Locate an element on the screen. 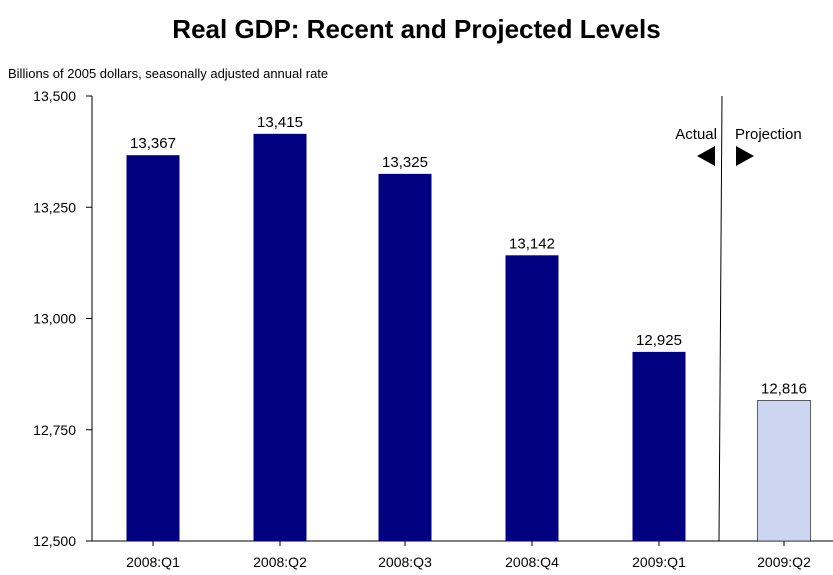 The height and width of the screenshot is (575, 833). annotations: Actual Projection is located at coordinates (738, 318).